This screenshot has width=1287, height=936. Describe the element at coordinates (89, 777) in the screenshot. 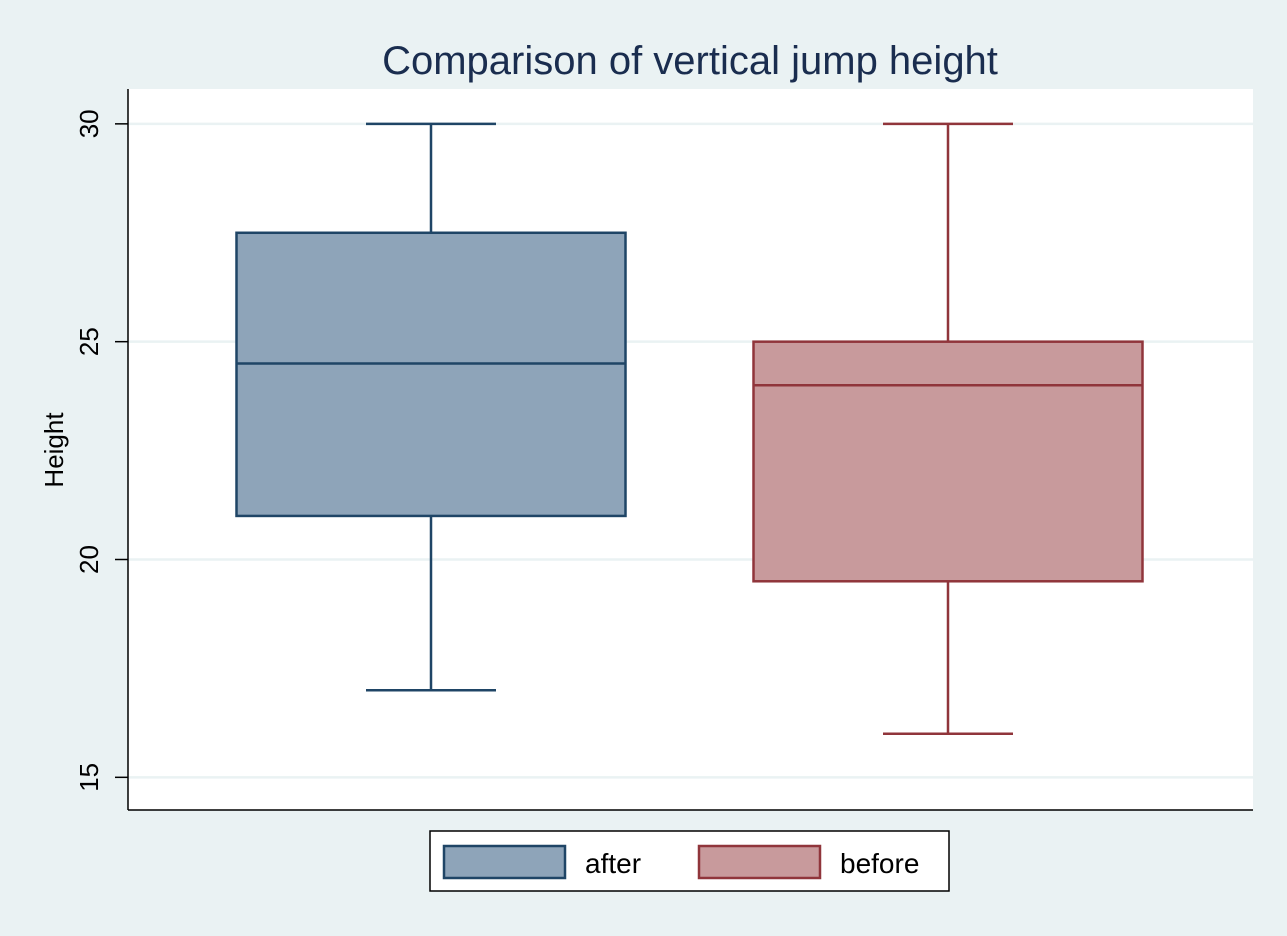

I see `y-tick-label-15: 15` at that location.